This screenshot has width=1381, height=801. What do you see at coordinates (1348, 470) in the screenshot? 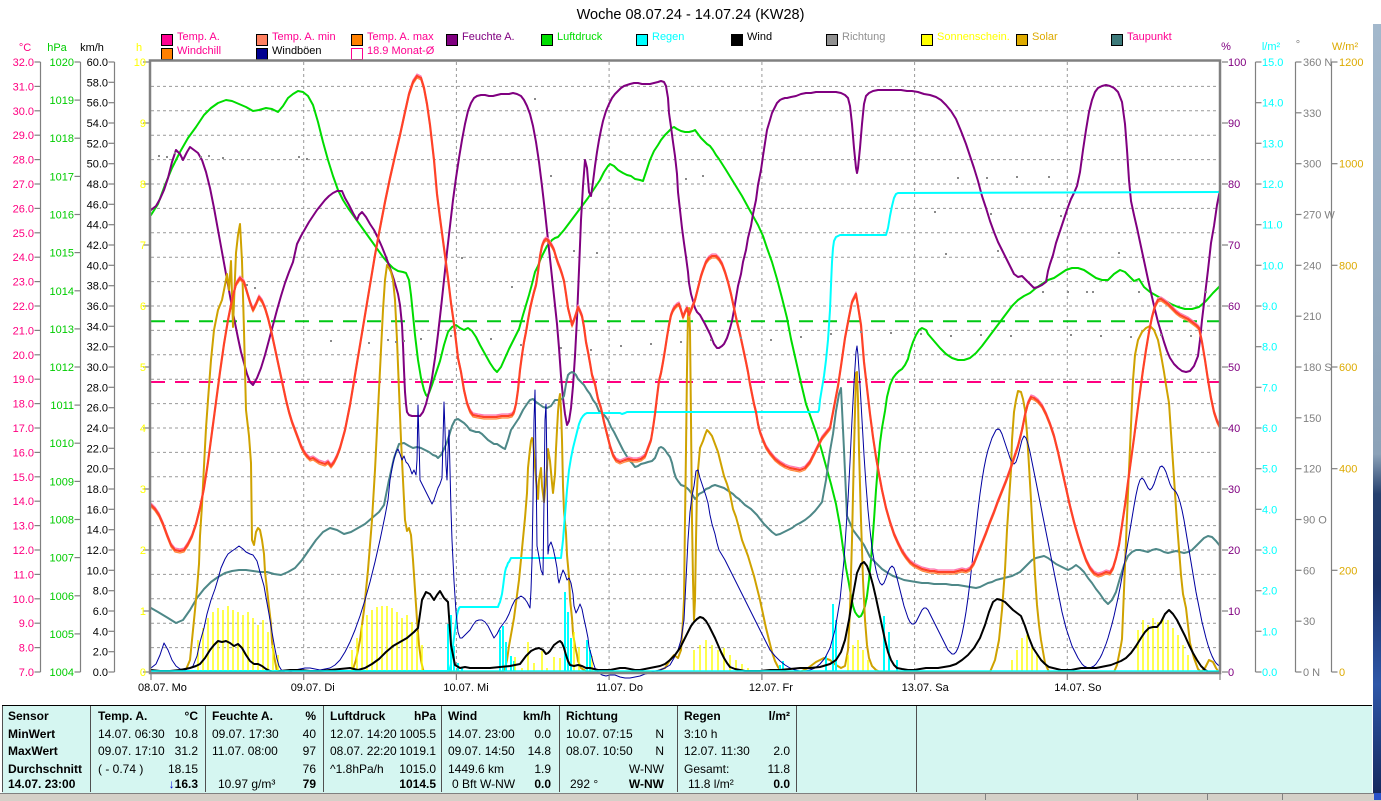
I see `svg-text: 400` at bounding box center [1348, 470].